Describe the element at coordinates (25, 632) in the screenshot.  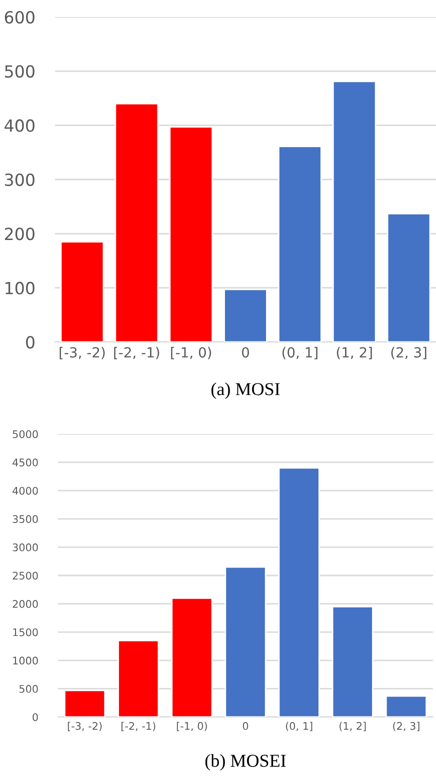
I see `y-tick-label: 1500` at that location.